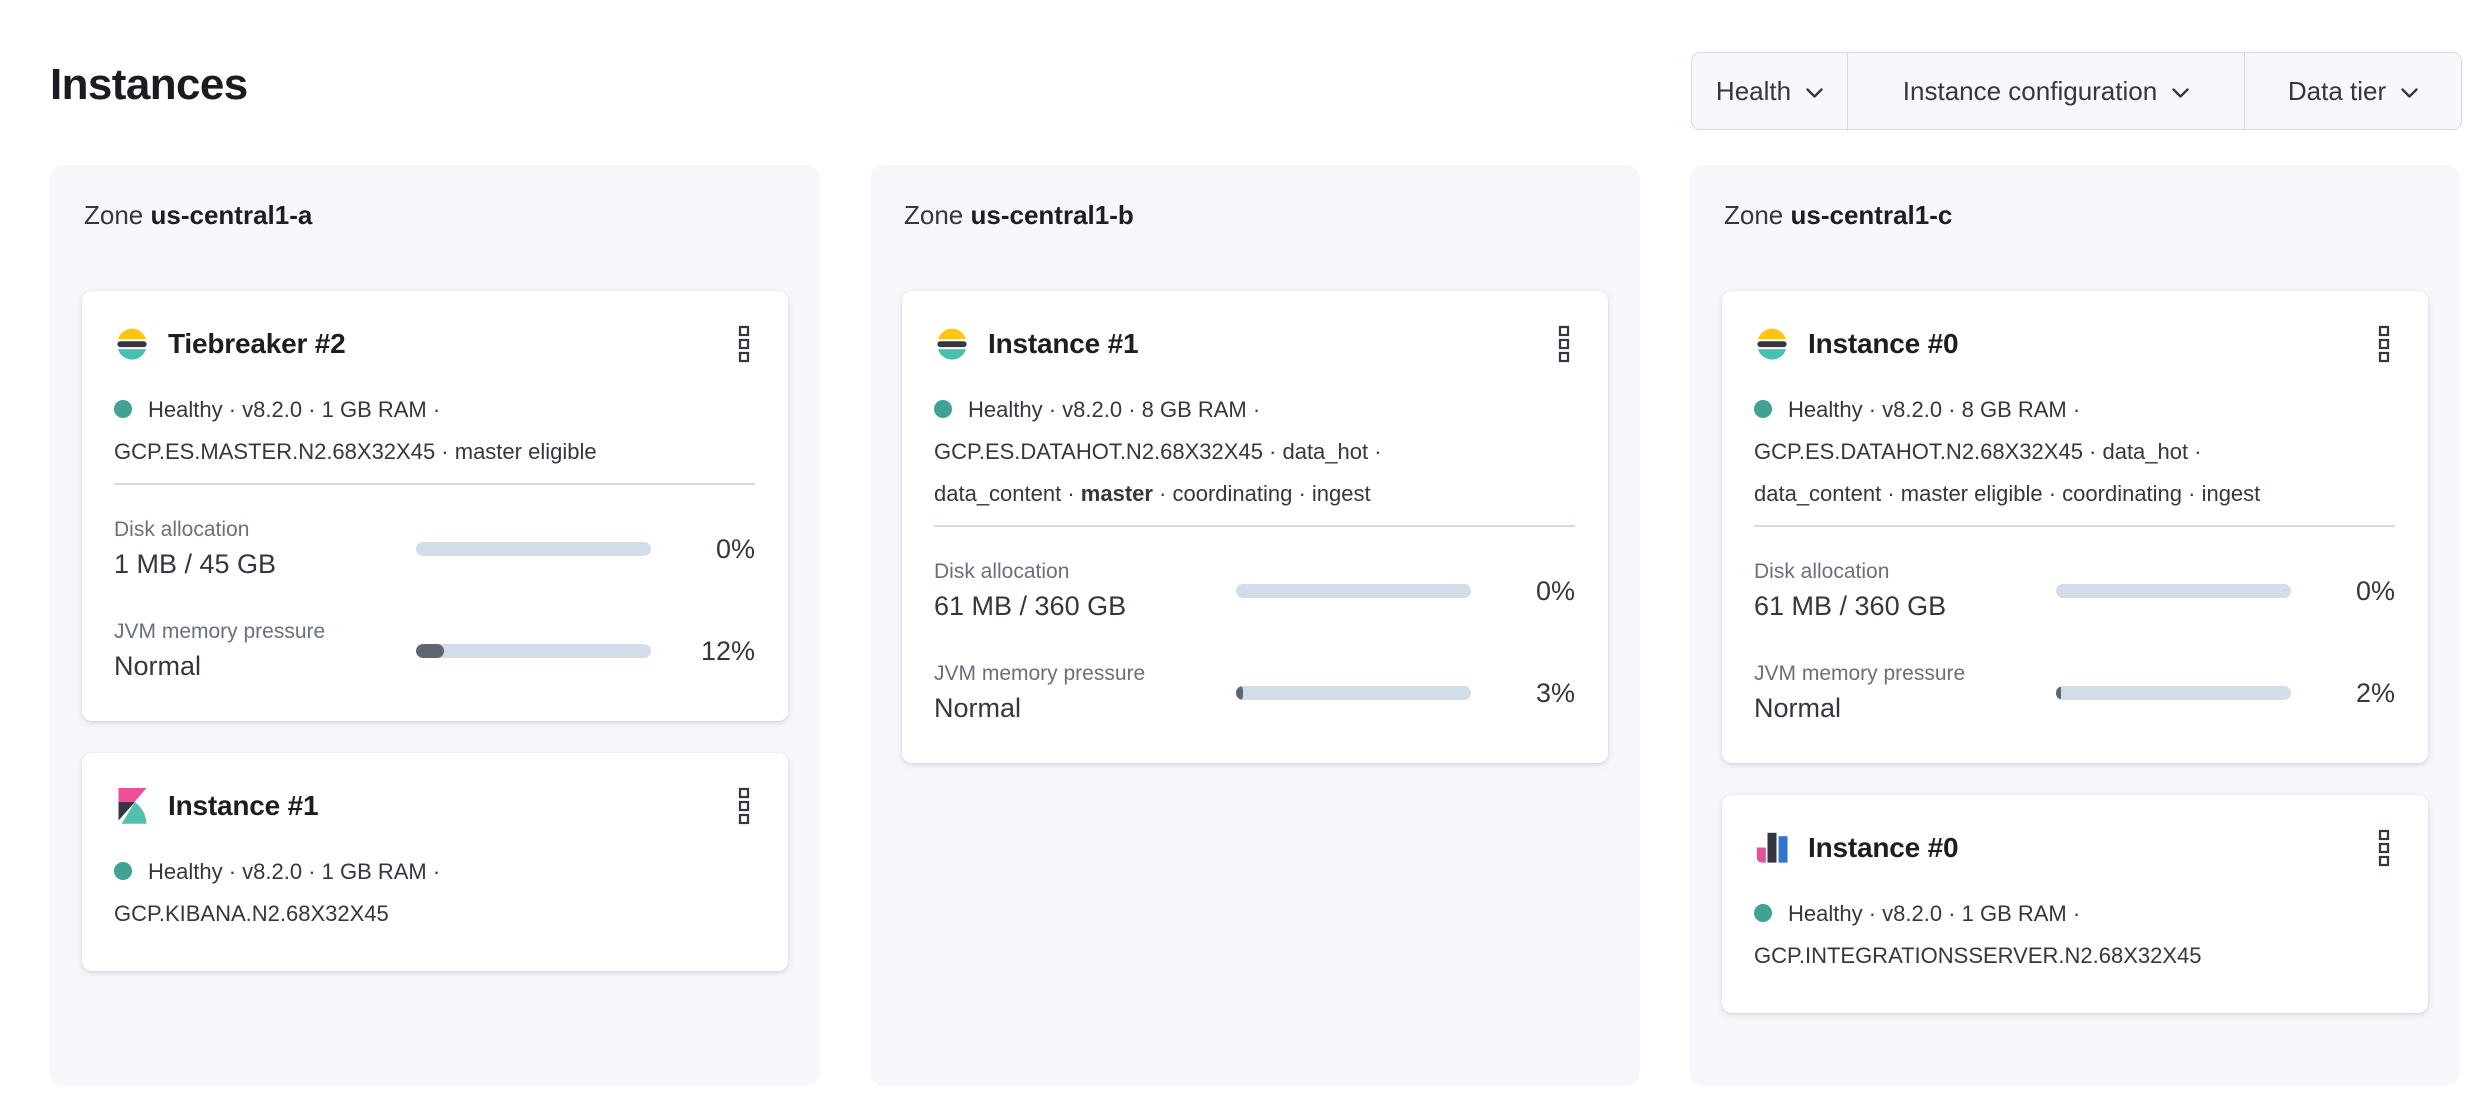 The image size is (2490, 1102). Describe the element at coordinates (2337, 90) in the screenshot. I see `filter-label: Data tier` at that location.